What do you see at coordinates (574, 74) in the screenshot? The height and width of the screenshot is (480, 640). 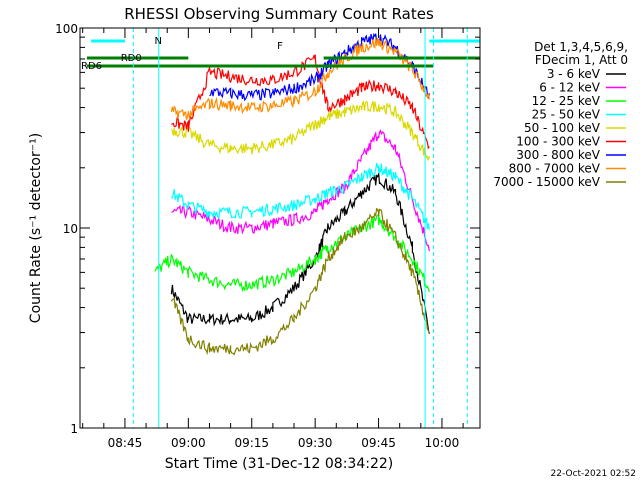 I see `legend-label-0: 3 - 6 keV` at bounding box center [574, 74].